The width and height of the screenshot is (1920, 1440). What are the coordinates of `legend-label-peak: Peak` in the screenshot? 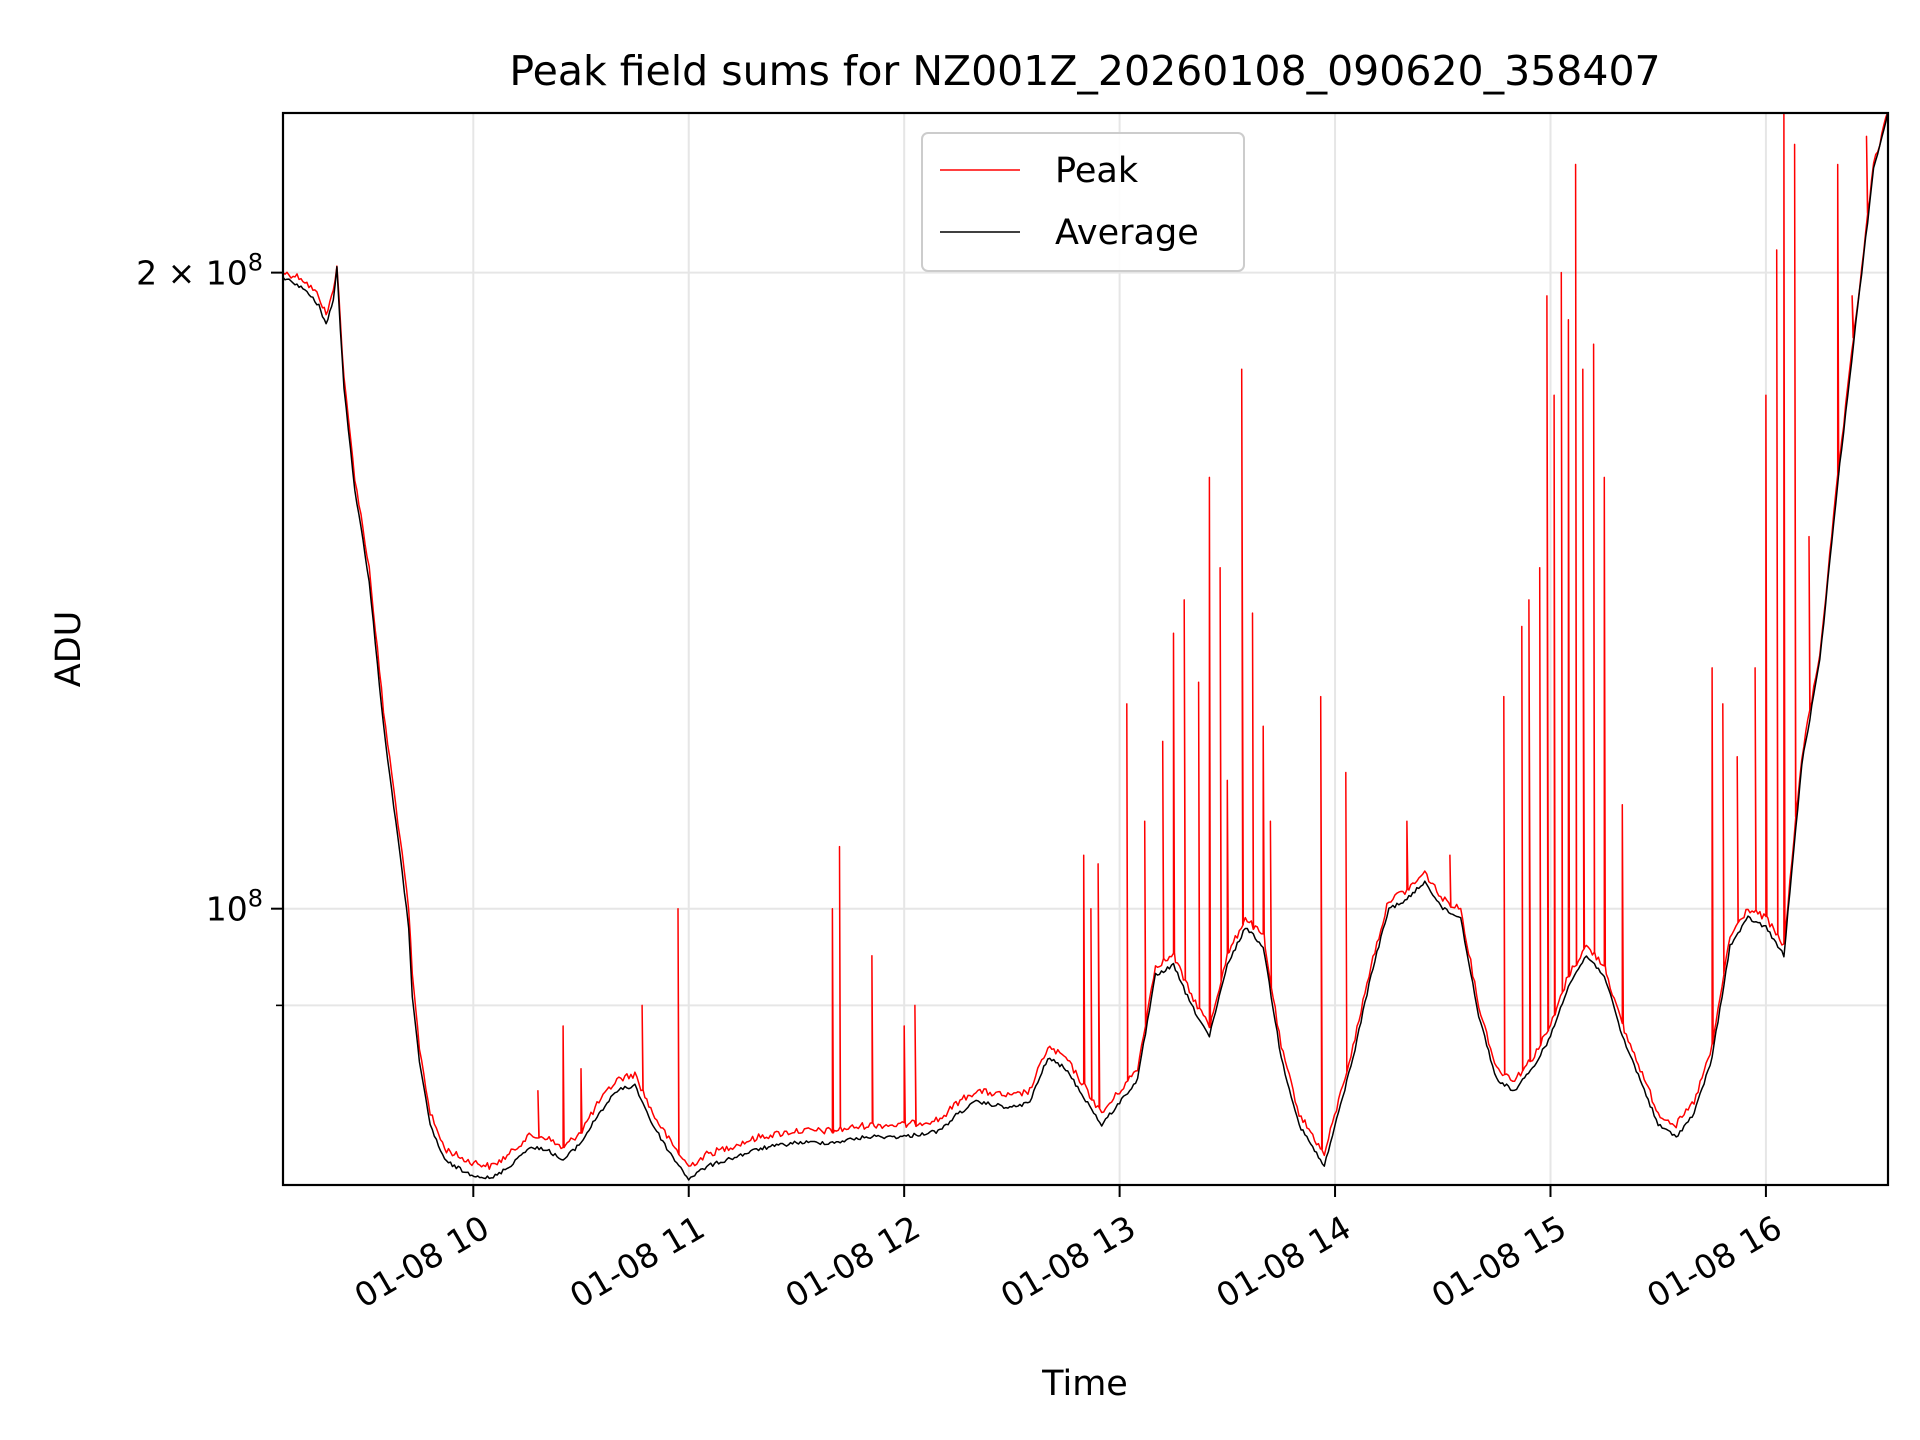 It's located at (1097, 171).